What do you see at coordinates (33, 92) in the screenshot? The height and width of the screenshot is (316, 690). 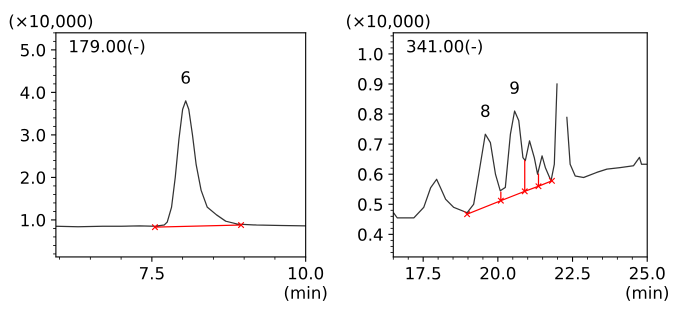 I see `y-tick-label: 4.0` at bounding box center [33, 92].